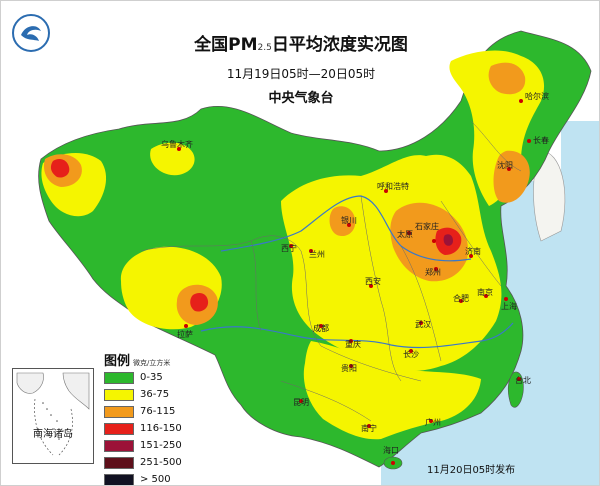 The width and height of the screenshot is (600, 486). Describe the element at coordinates (448, 240) in the screenshot. I see `pm25-zone-dark-red-hebei` at that location.